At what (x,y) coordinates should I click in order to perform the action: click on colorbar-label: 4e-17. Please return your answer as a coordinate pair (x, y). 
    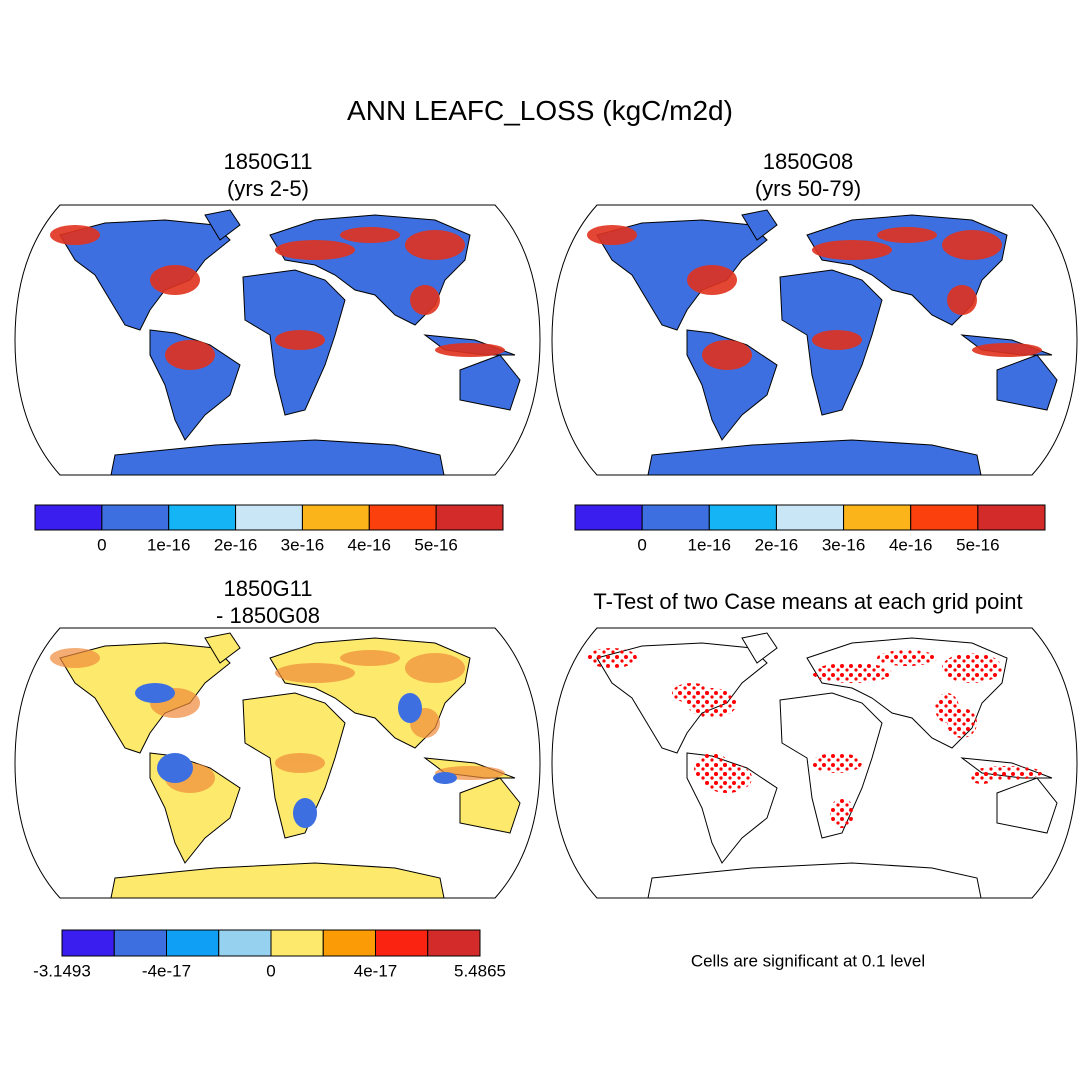
    Looking at the image, I should click on (375, 970).